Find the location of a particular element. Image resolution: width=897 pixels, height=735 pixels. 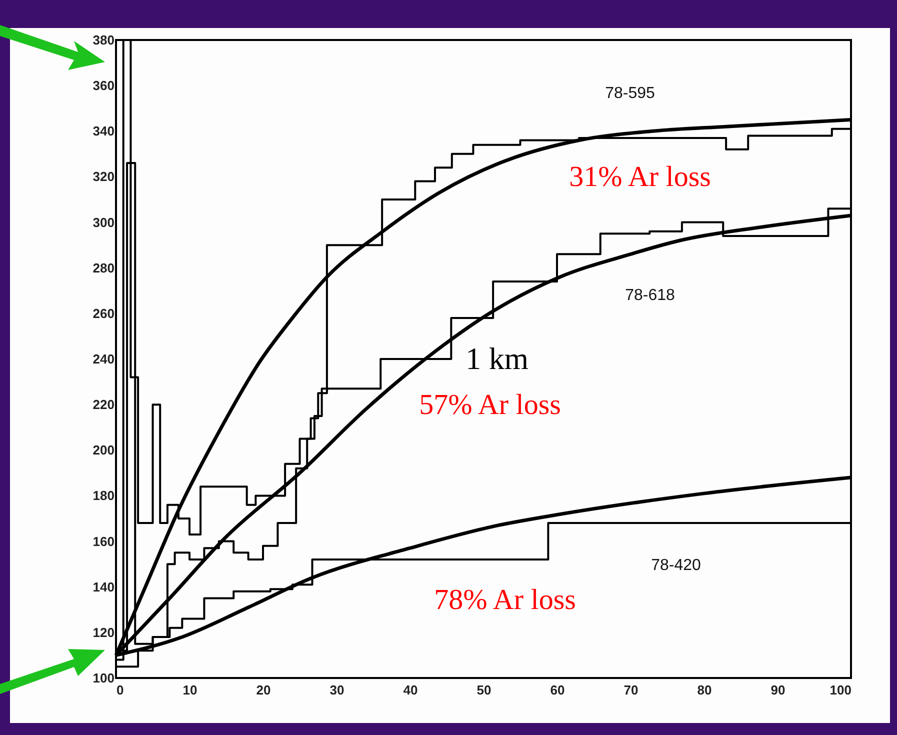

x-tick-label: 100 is located at coordinates (841, 690).